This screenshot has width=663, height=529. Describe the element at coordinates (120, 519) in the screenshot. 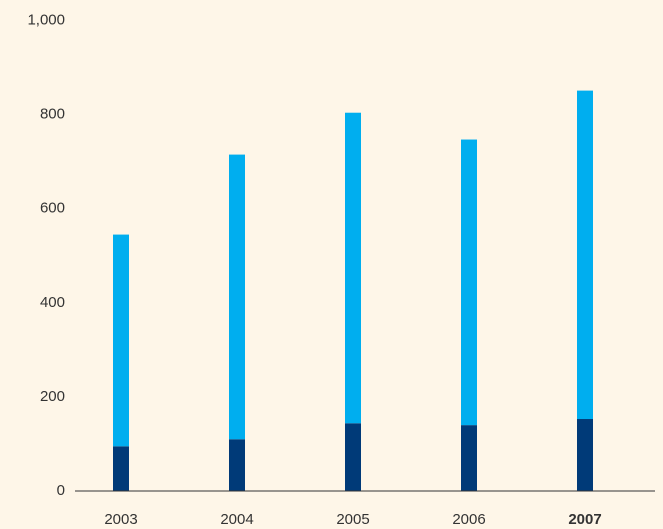

I see `x-tick-label: 2003` at that location.